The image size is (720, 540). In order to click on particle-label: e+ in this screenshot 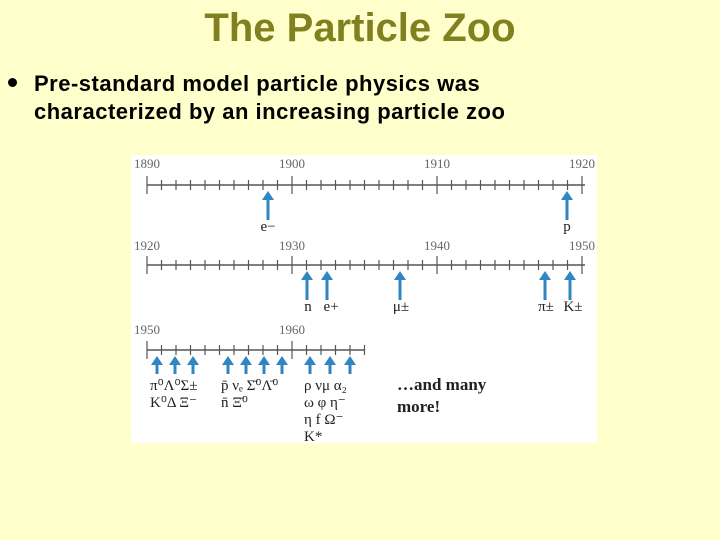, I will do `click(330, 307)`.